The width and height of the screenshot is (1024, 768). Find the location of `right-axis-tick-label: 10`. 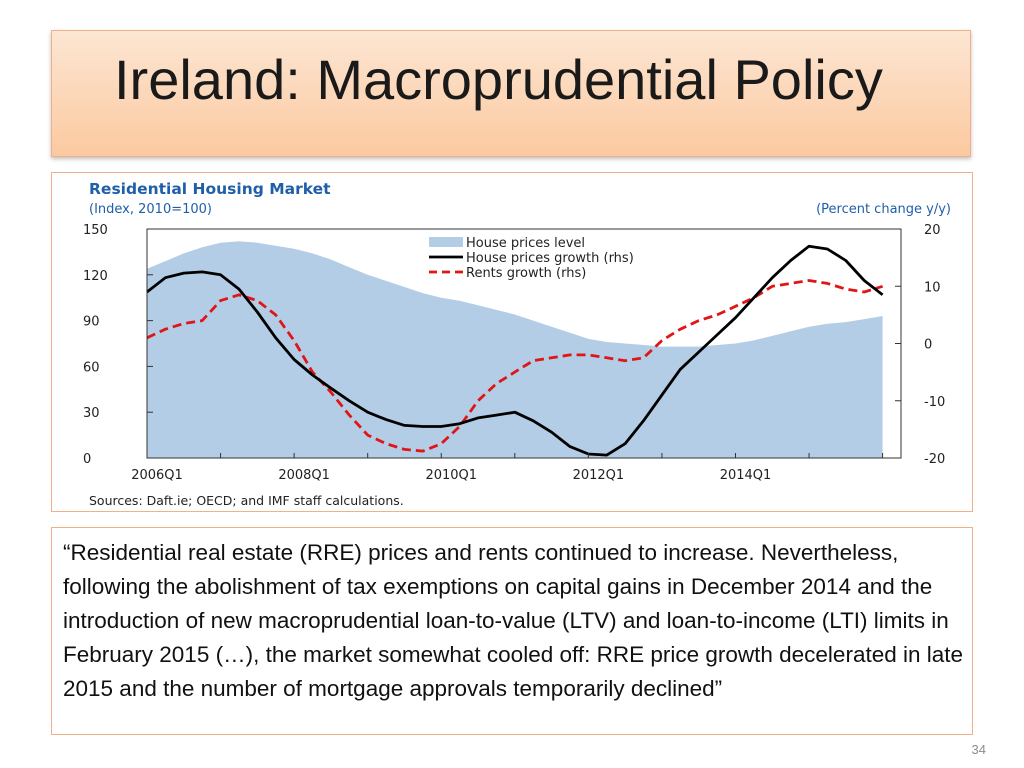

right-axis-tick-label: 10 is located at coordinates (932, 287).